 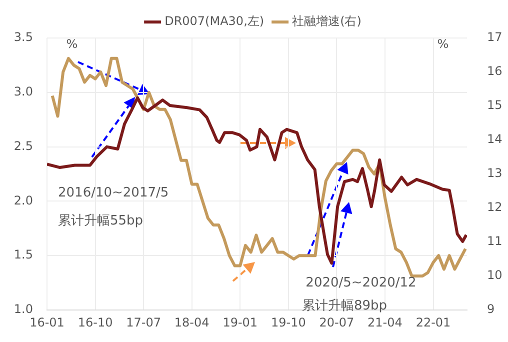 What do you see at coordinates (192, 322) in the screenshot?
I see `x-tick-label: 18-04` at bounding box center [192, 322].